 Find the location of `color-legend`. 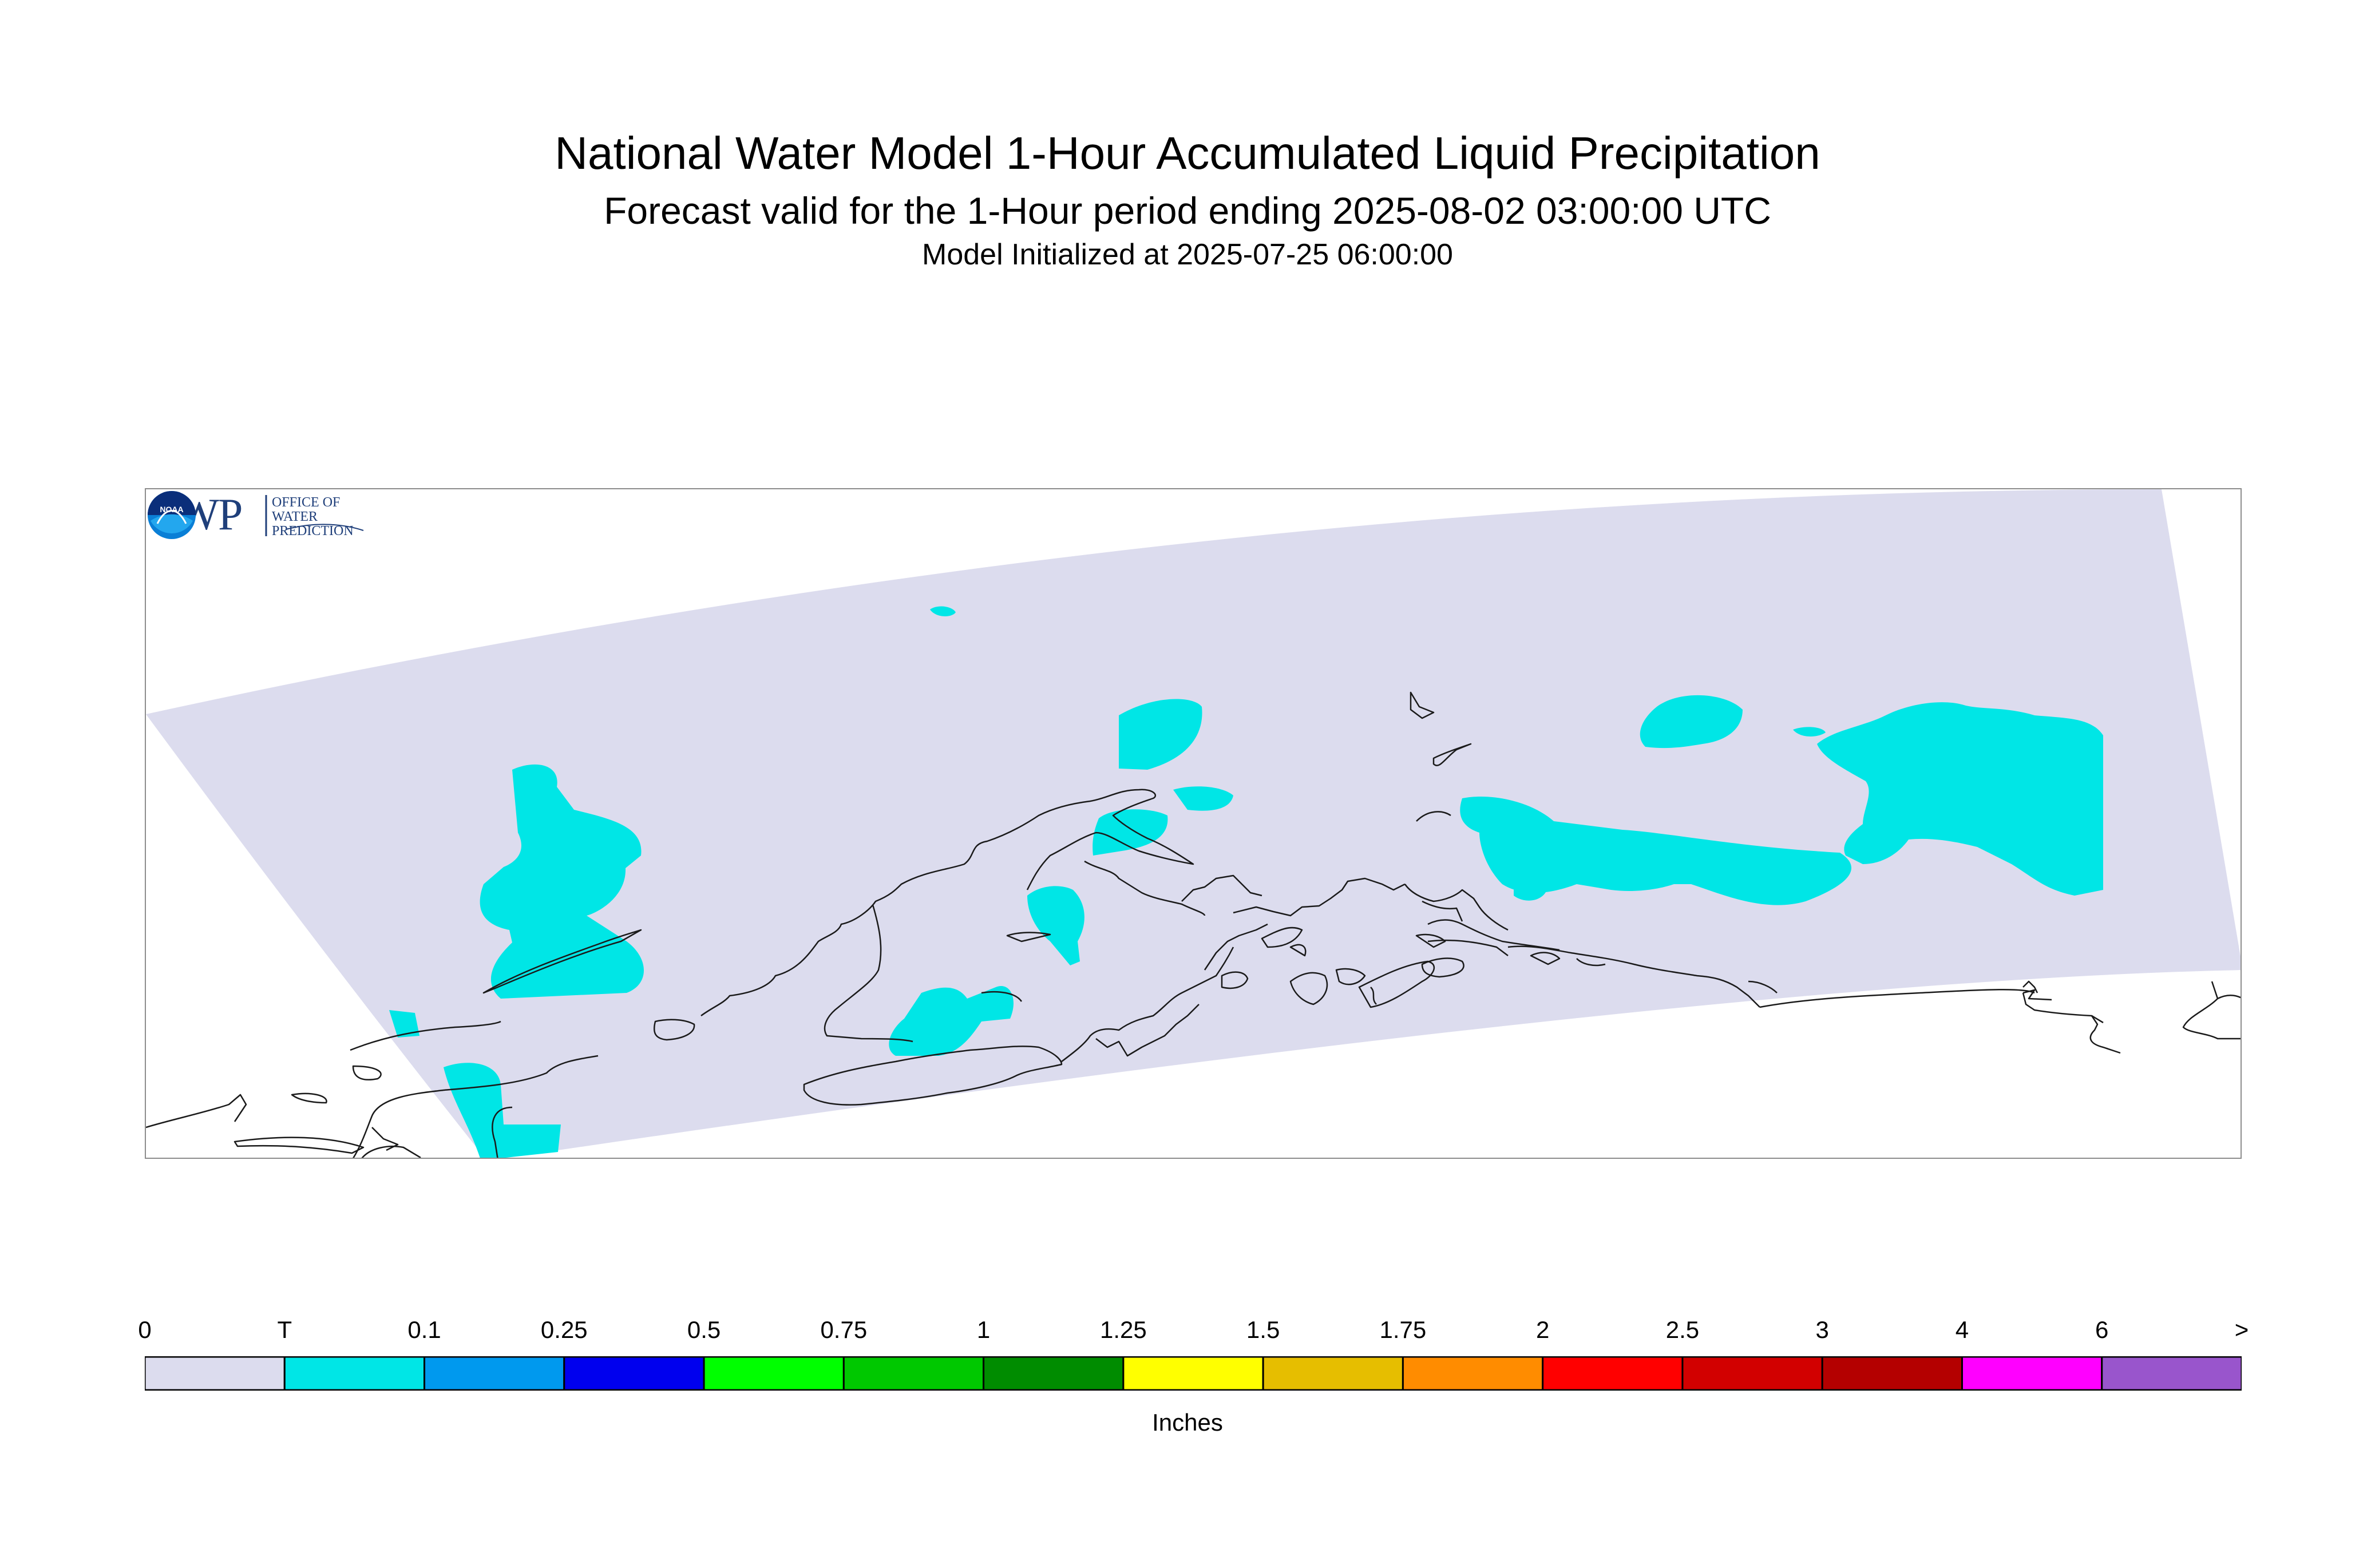

color-legend is located at coordinates (1194, 1373).